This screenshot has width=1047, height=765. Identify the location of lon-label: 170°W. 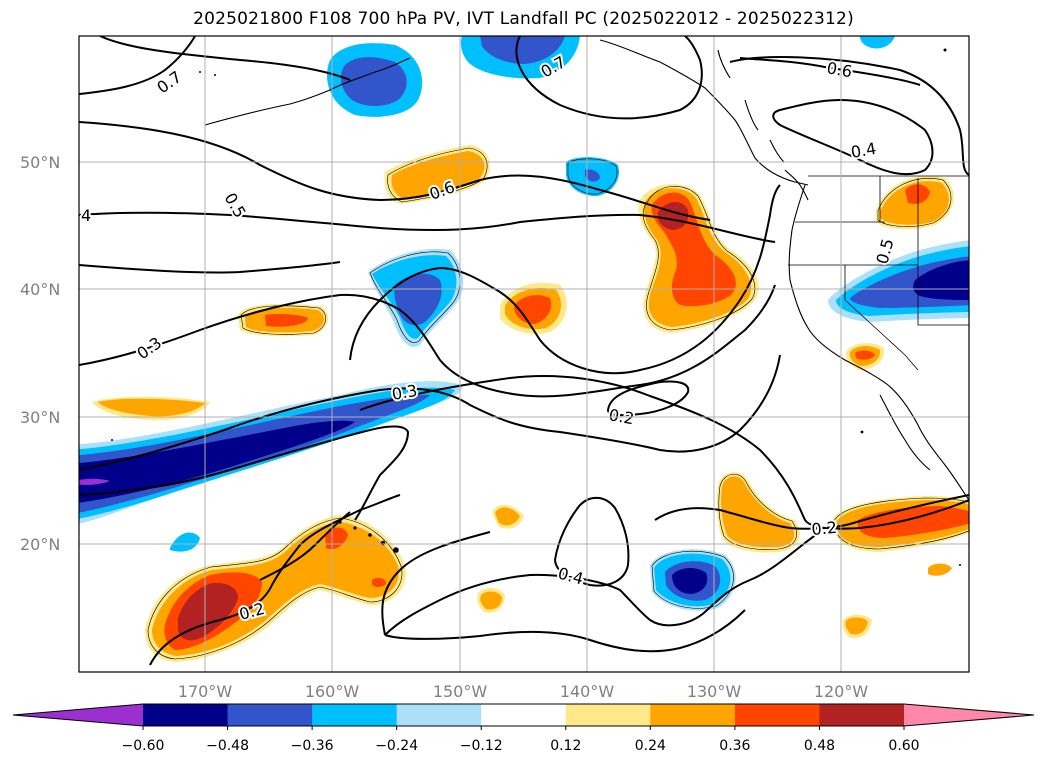
(205, 691).